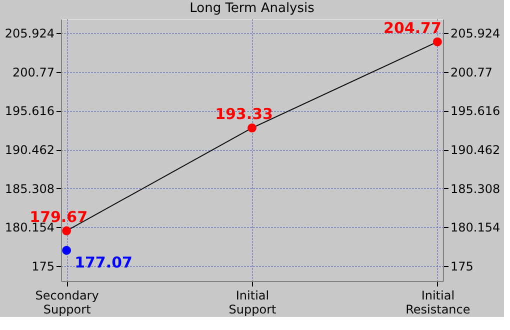 The height and width of the screenshot is (330, 510). I want to click on chart-title: Long Term Analysis, so click(252, 8).